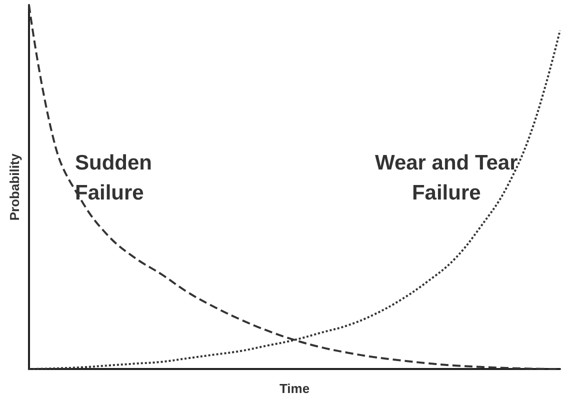  Describe the element at coordinates (446, 178) in the screenshot. I see `series-label: Wear and Tear Failure` at that location.